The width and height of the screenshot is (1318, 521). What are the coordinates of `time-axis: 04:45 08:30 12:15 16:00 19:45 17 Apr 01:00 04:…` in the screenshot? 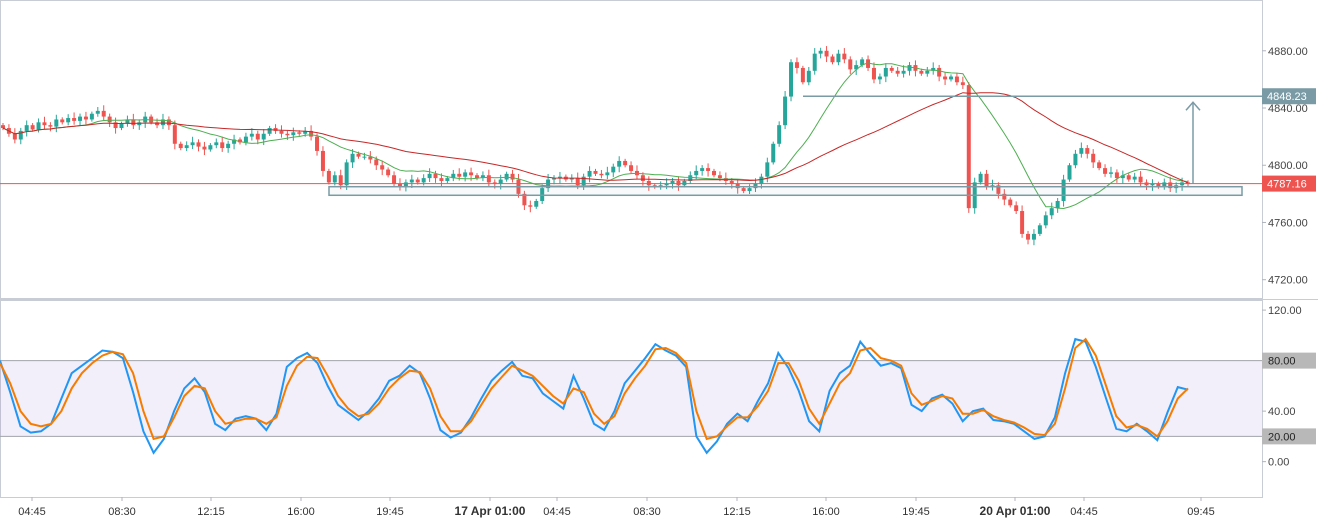 It's located at (616, 507).